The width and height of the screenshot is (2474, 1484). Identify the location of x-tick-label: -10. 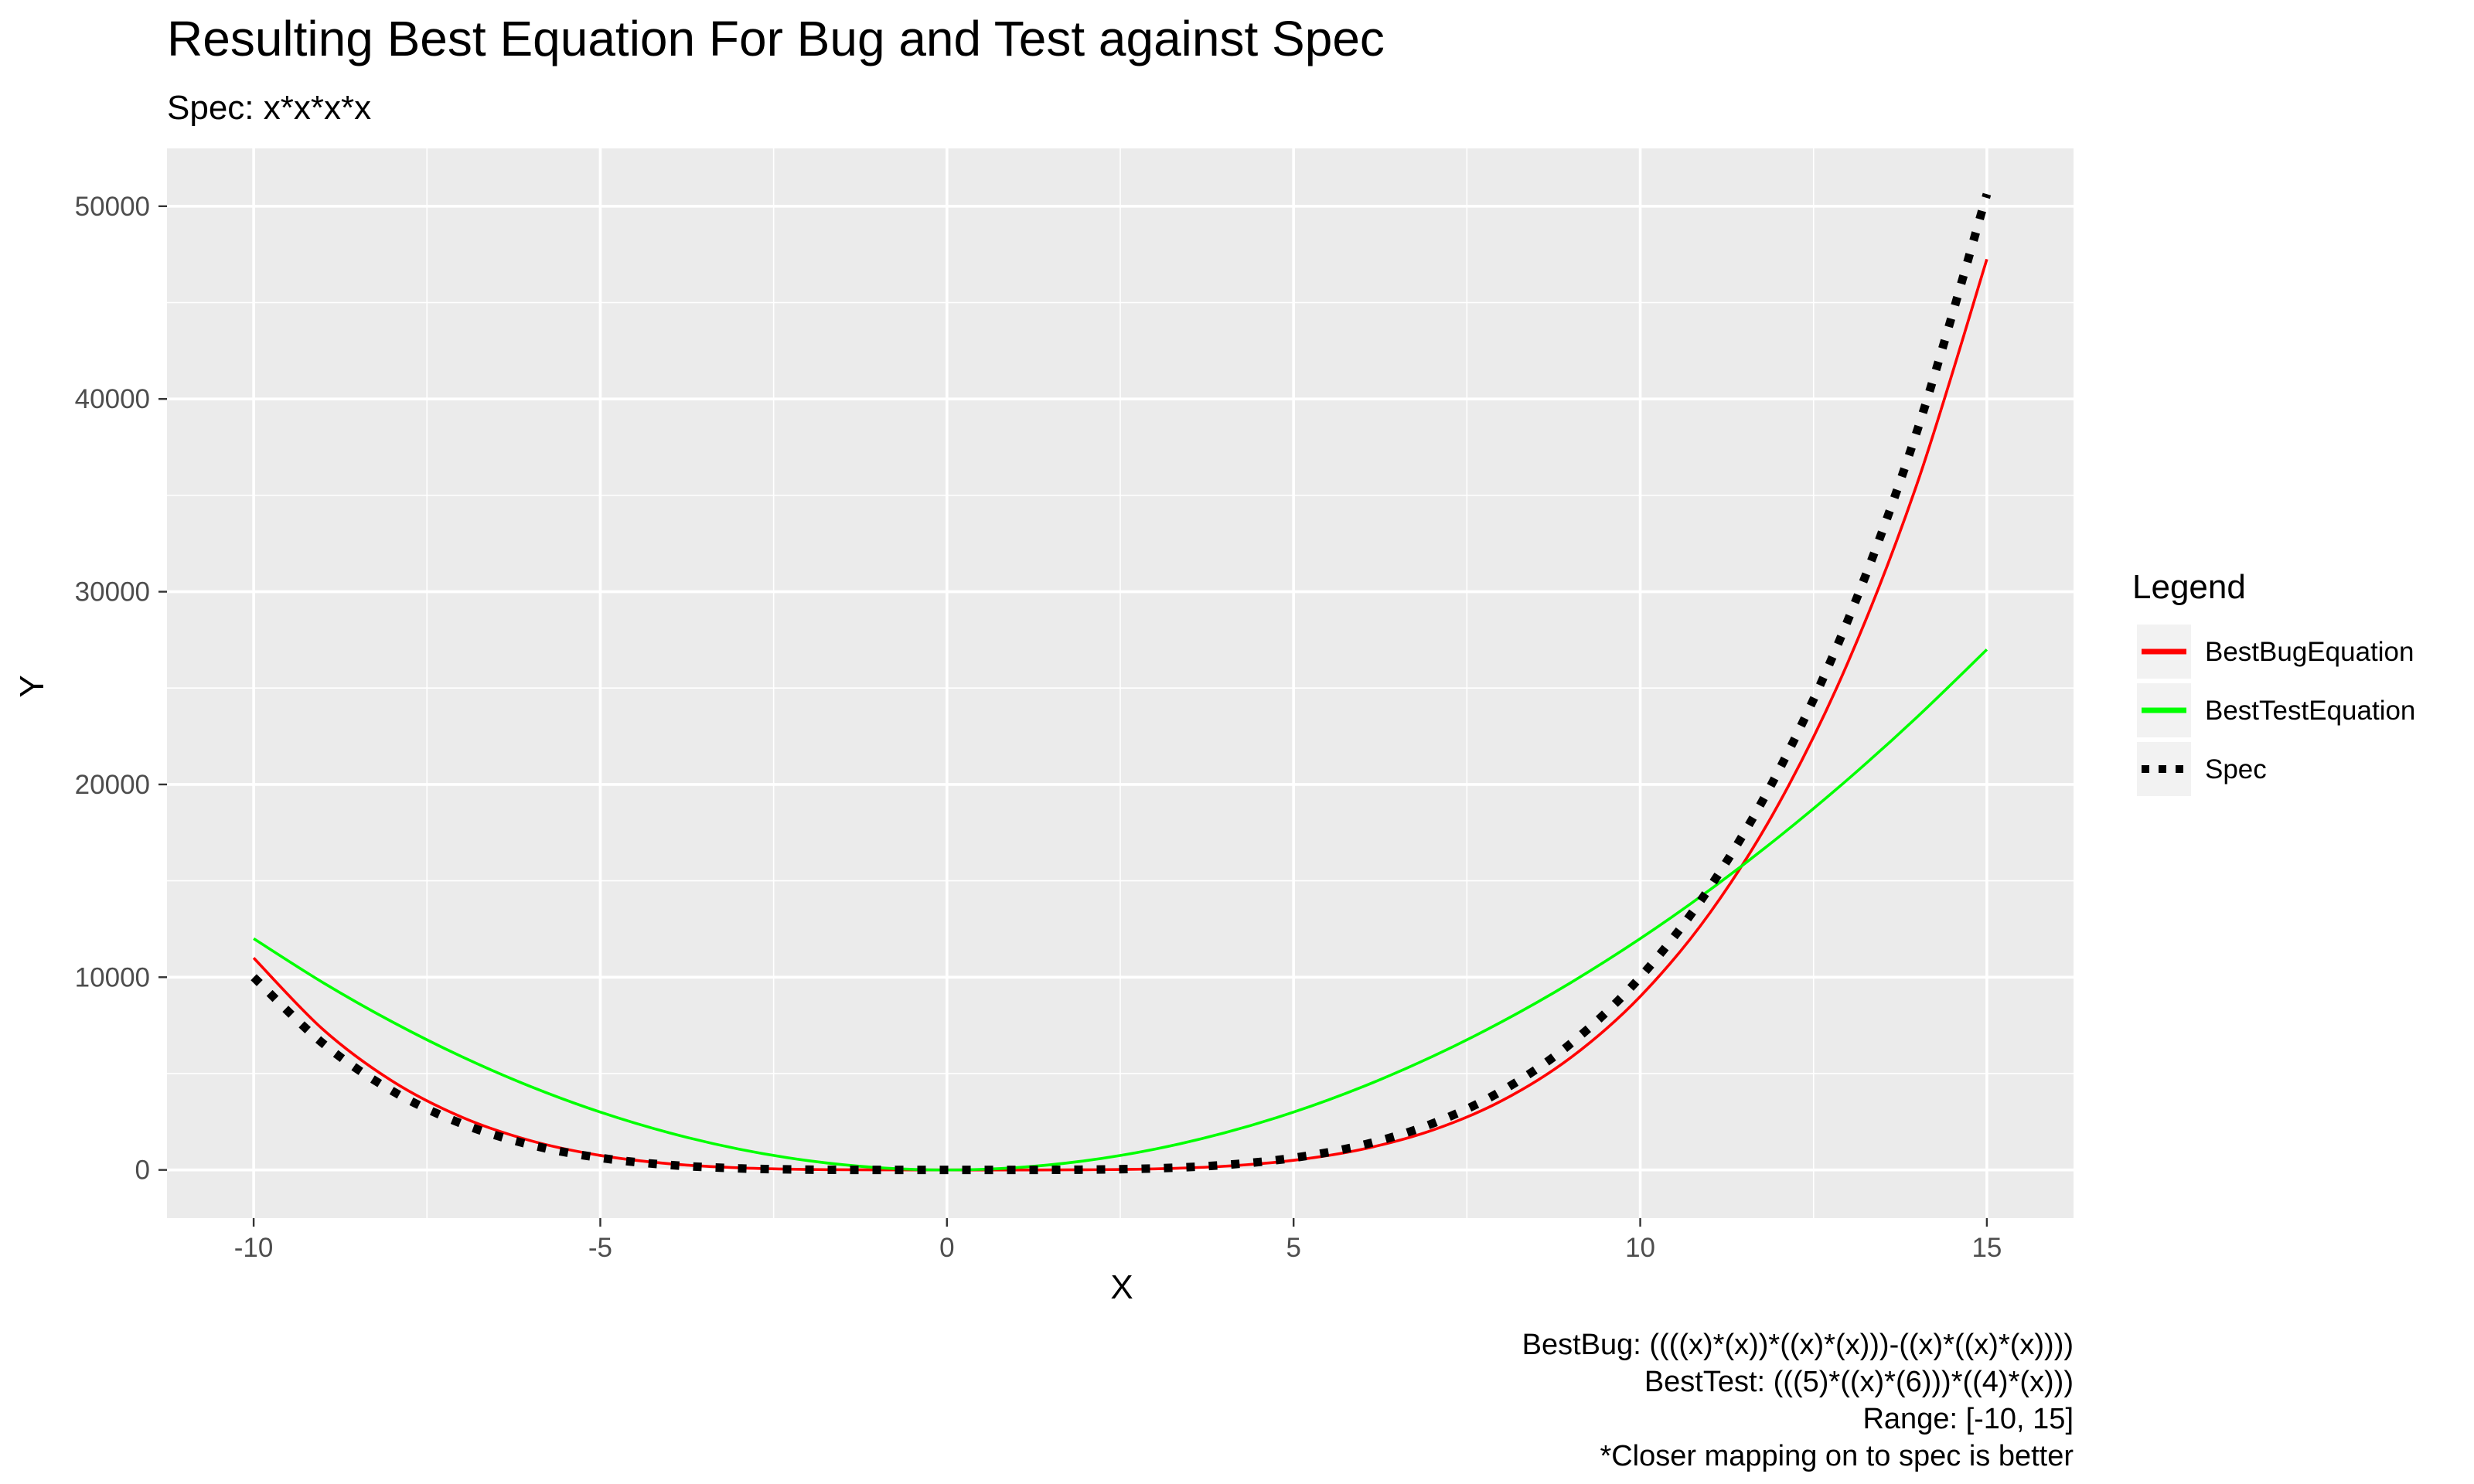
(254, 1248).